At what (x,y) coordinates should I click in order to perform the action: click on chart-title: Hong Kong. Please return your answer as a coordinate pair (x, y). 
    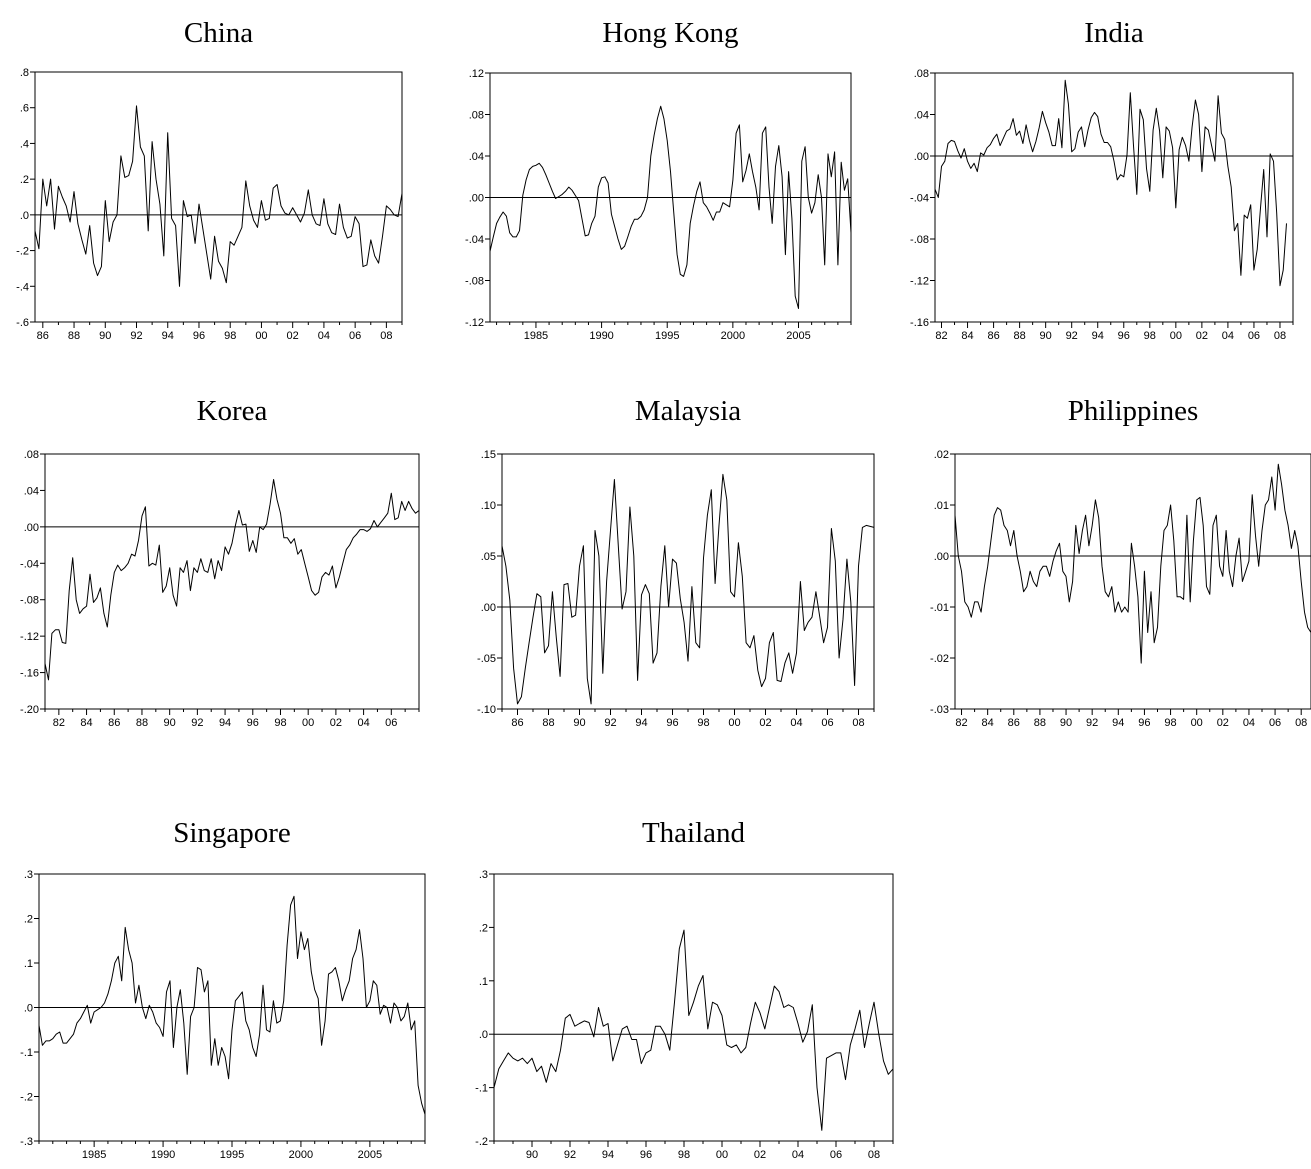
    Looking at the image, I should click on (670, 33).